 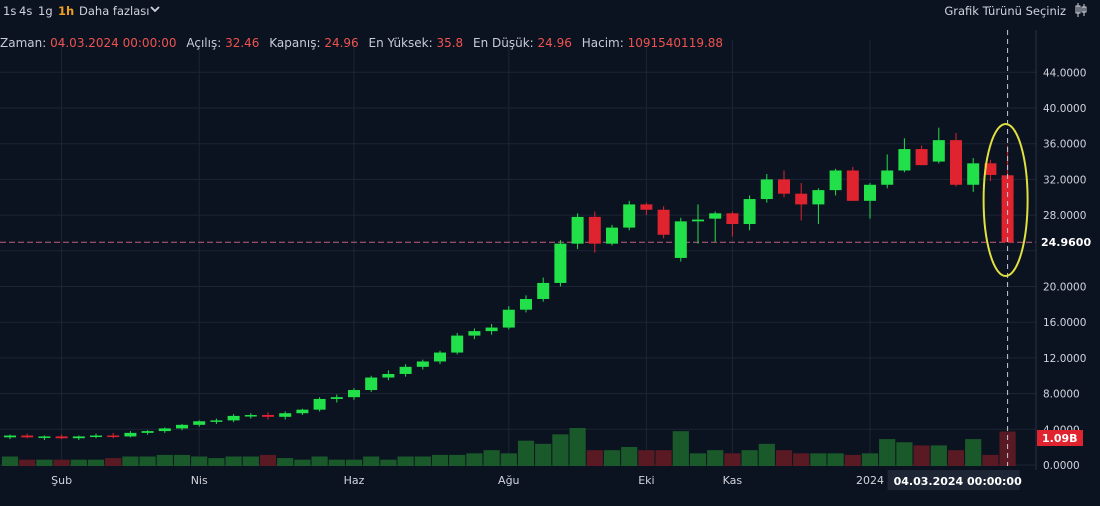 I want to click on x-tick-label: 2024, so click(x=870, y=480).